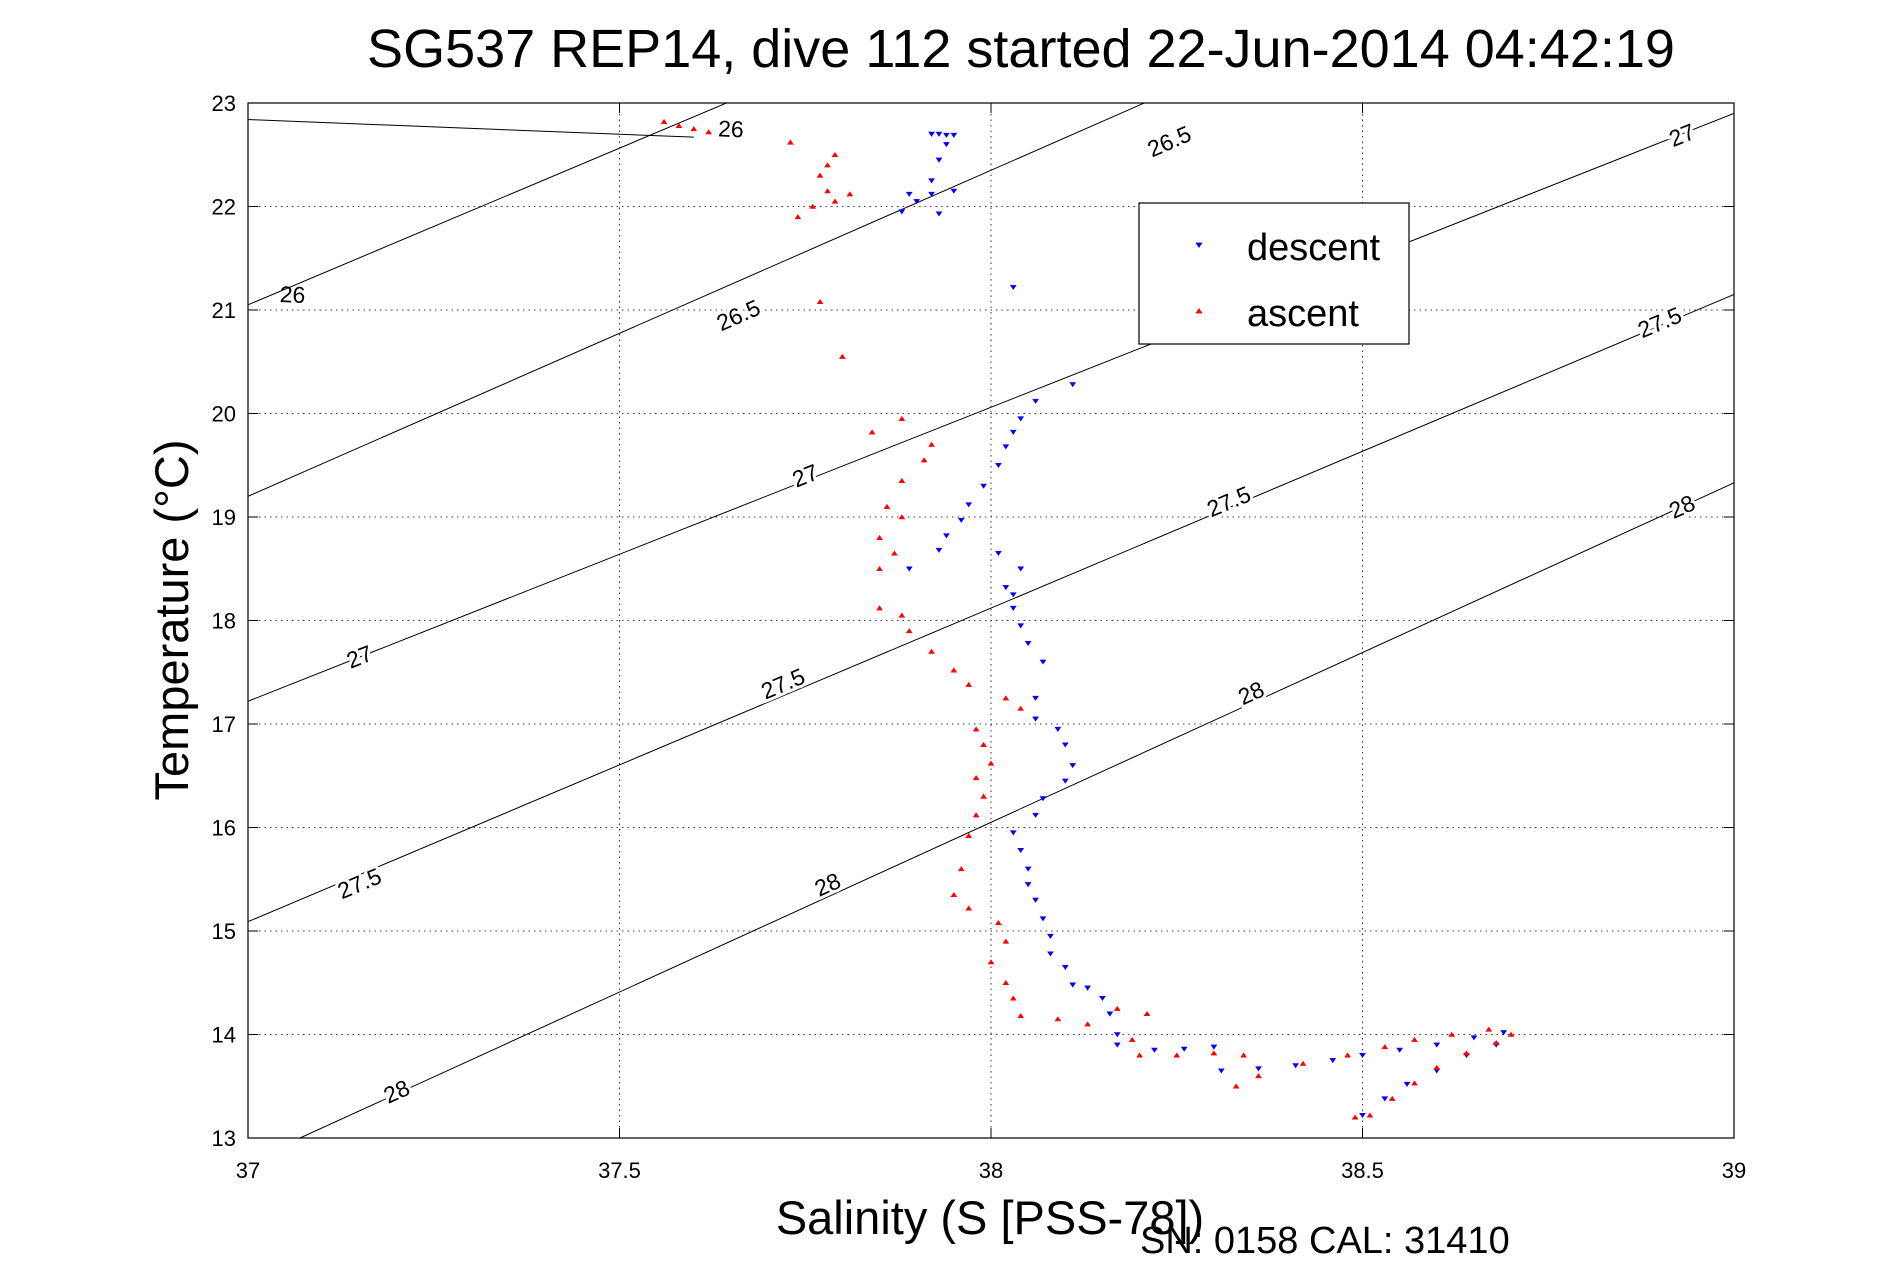  What do you see at coordinates (171, 620) in the screenshot?
I see `y-axis-label: Temperature (°C)` at bounding box center [171, 620].